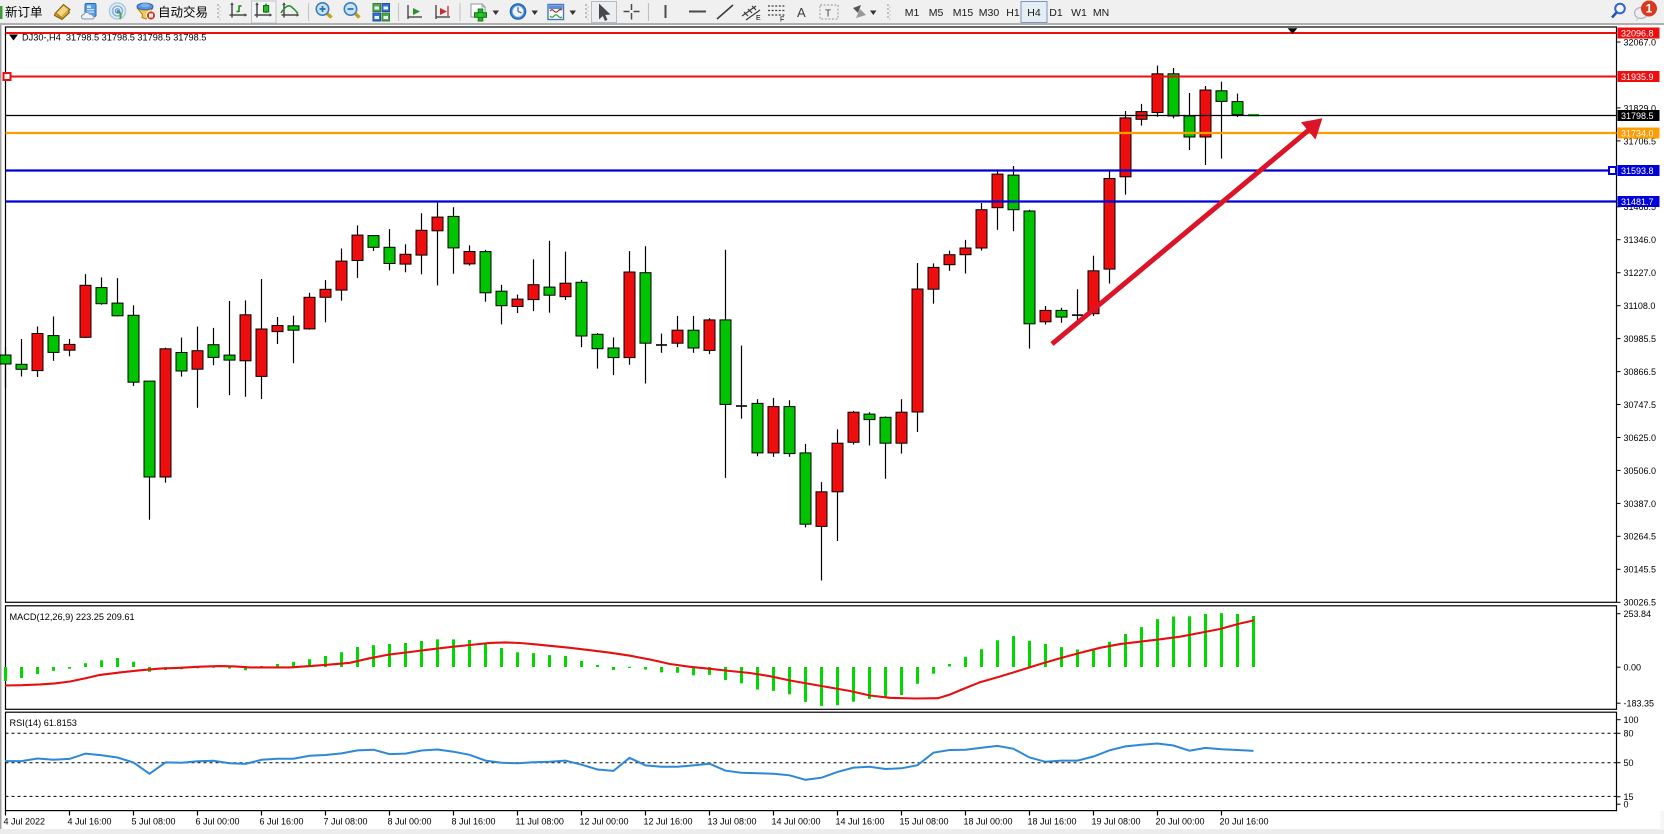 Image resolution: width=1664 pixels, height=834 pixels. What do you see at coordinates (963, 13) in the screenshot?
I see `svg-text: M15` at bounding box center [963, 13].